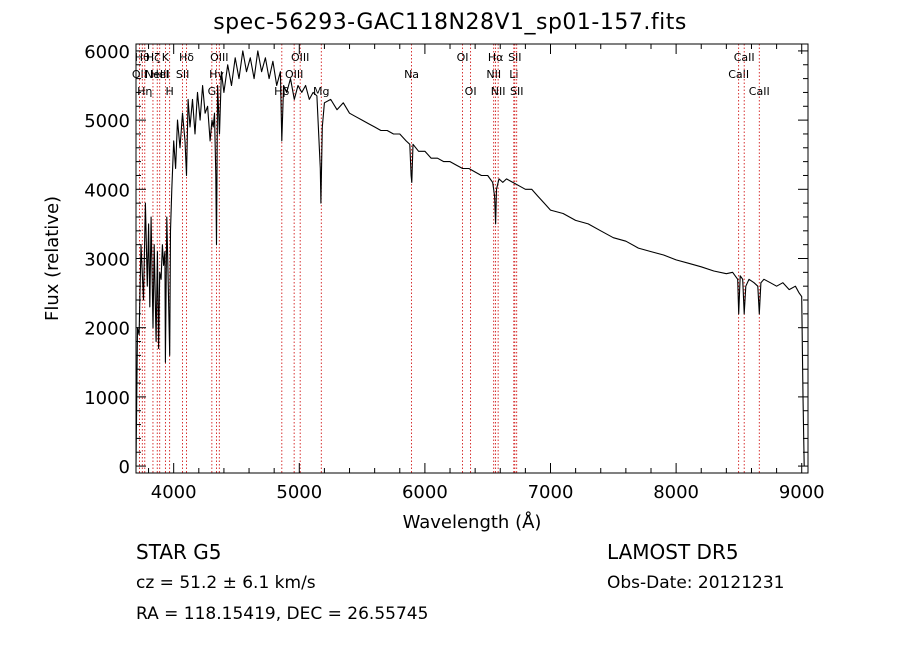 This screenshot has height=649, width=900. What do you see at coordinates (107, 329) in the screenshot?
I see `y-tick-label-2000: 2000` at bounding box center [107, 329].